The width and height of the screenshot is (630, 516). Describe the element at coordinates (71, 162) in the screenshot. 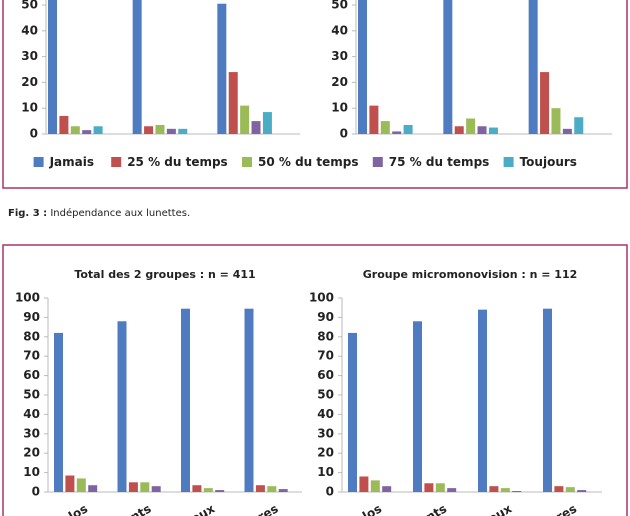

I see `legend-label: Jamais` at that location.